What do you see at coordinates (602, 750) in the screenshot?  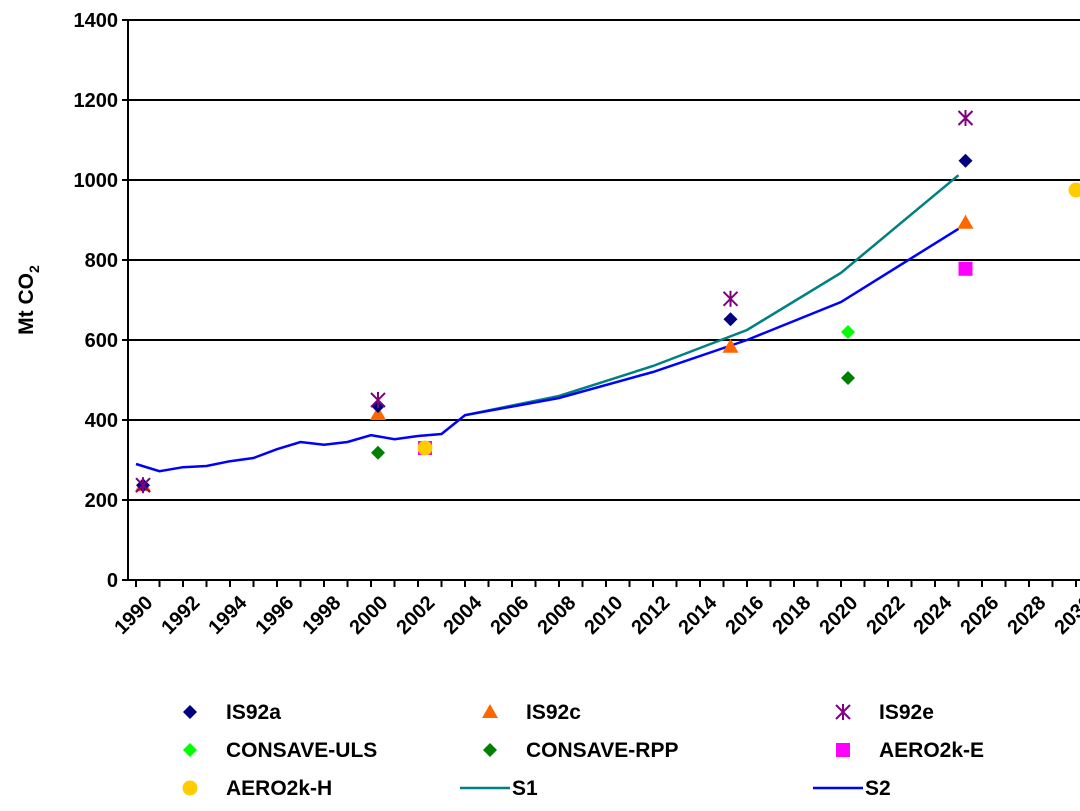 I see `legend-label: CONSAVE-RPP` at bounding box center [602, 750].